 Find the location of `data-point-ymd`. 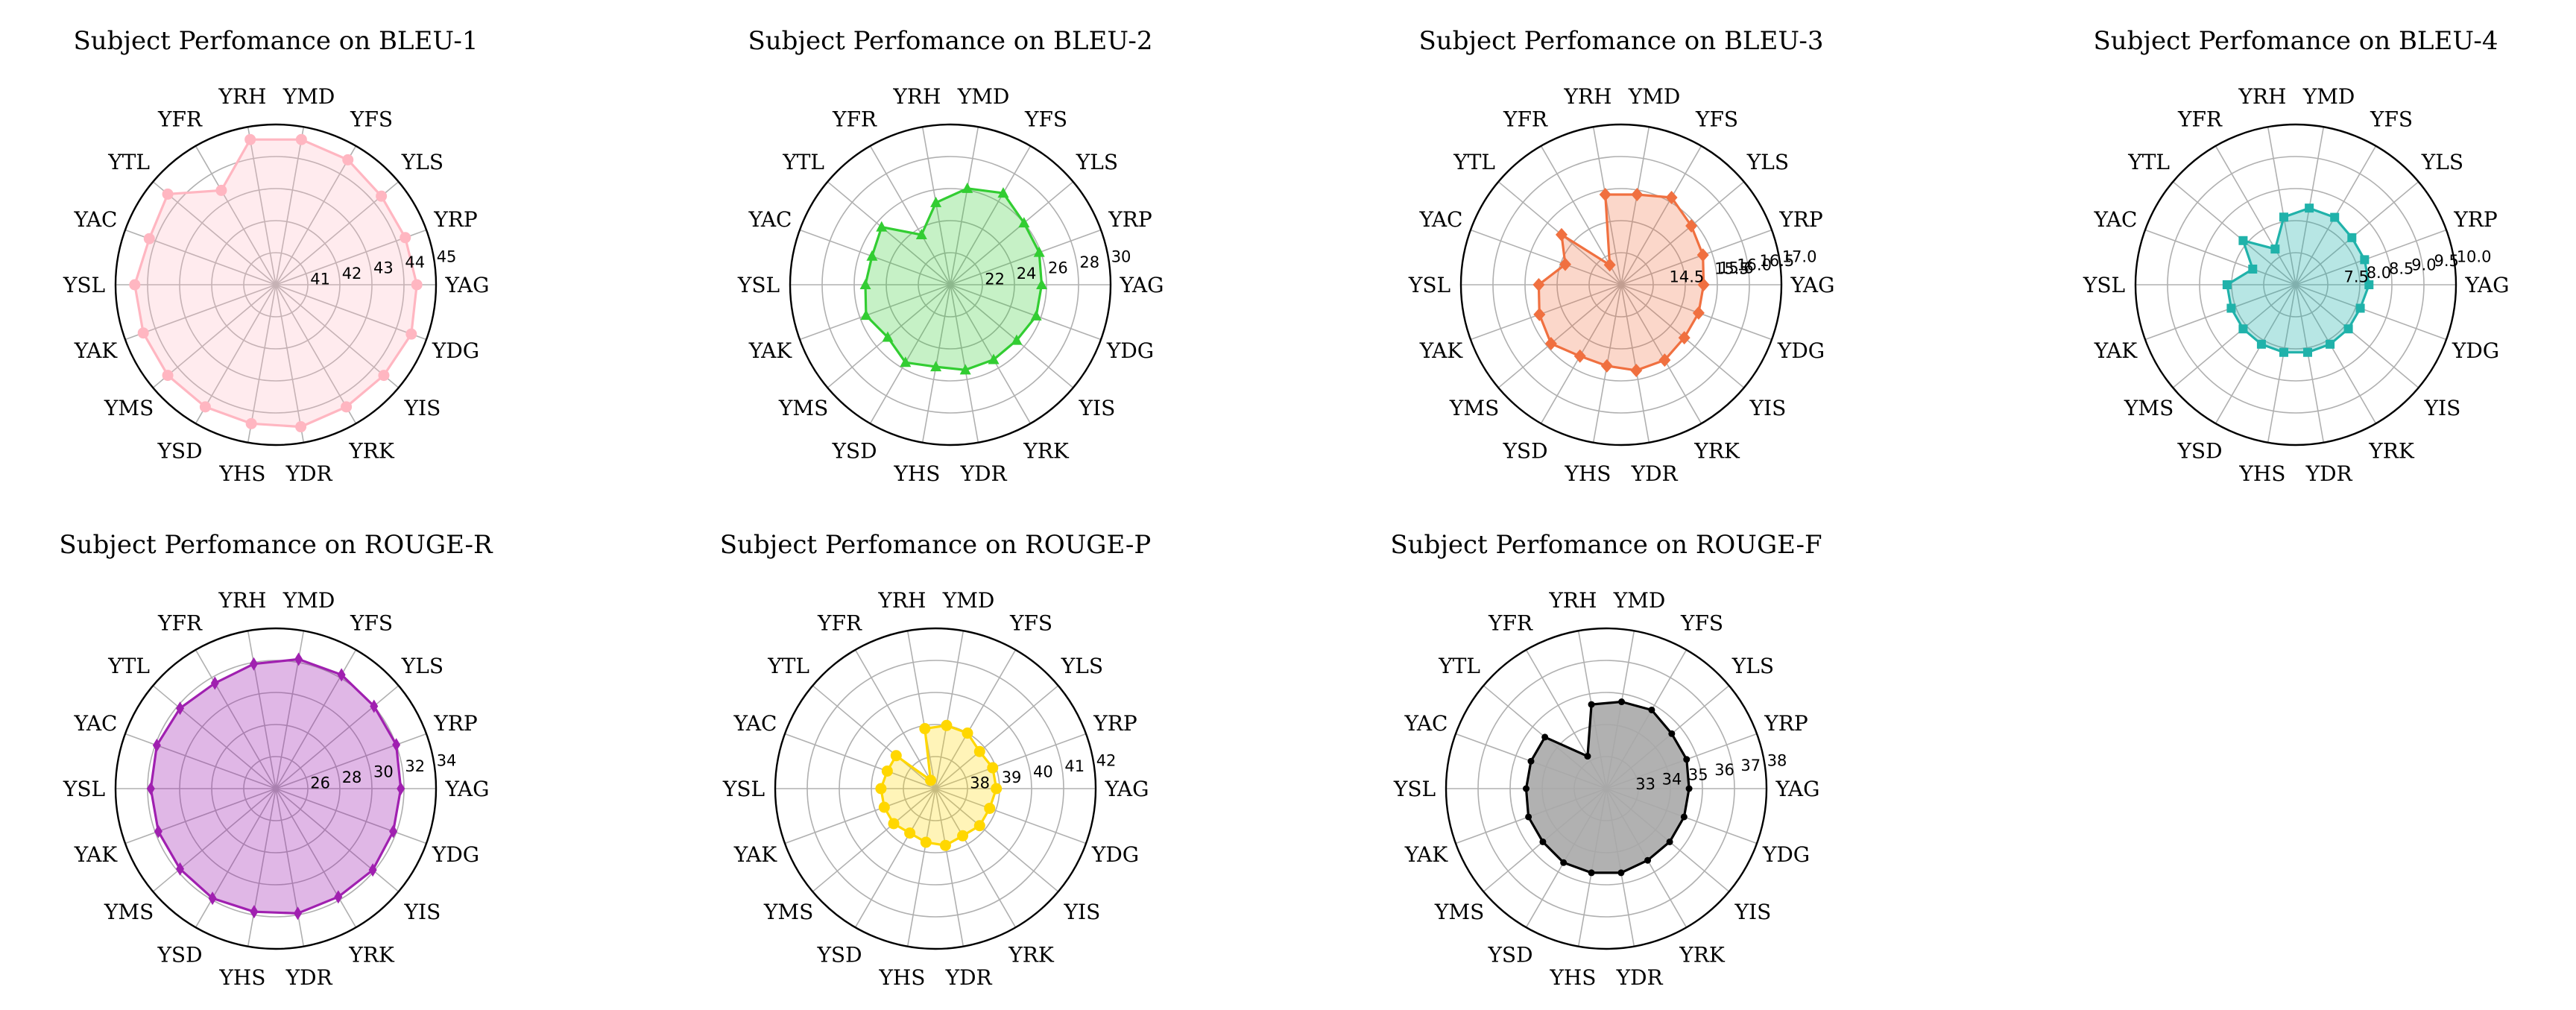

data-point-ymd is located at coordinates (968, 188).